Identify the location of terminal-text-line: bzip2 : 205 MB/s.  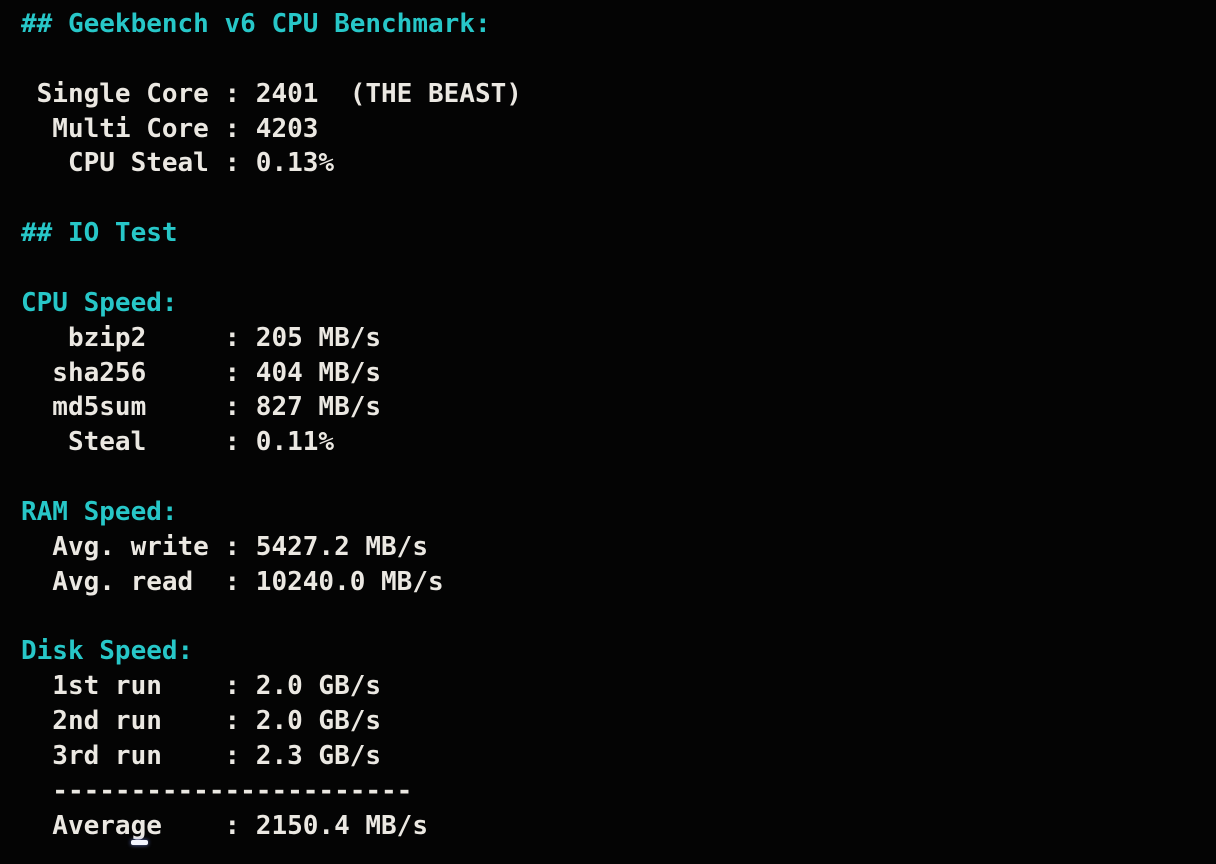
(201, 337).